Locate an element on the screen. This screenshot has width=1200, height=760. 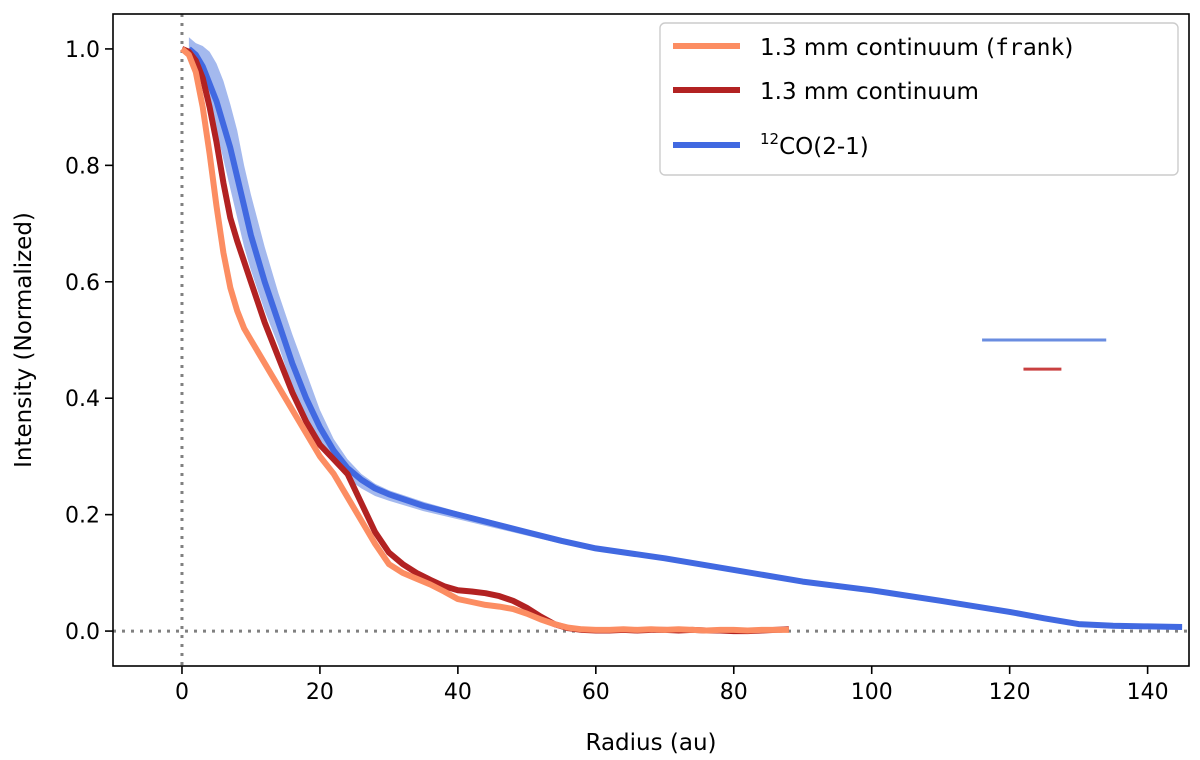
x-tick-label: 120 is located at coordinates (1010, 692).